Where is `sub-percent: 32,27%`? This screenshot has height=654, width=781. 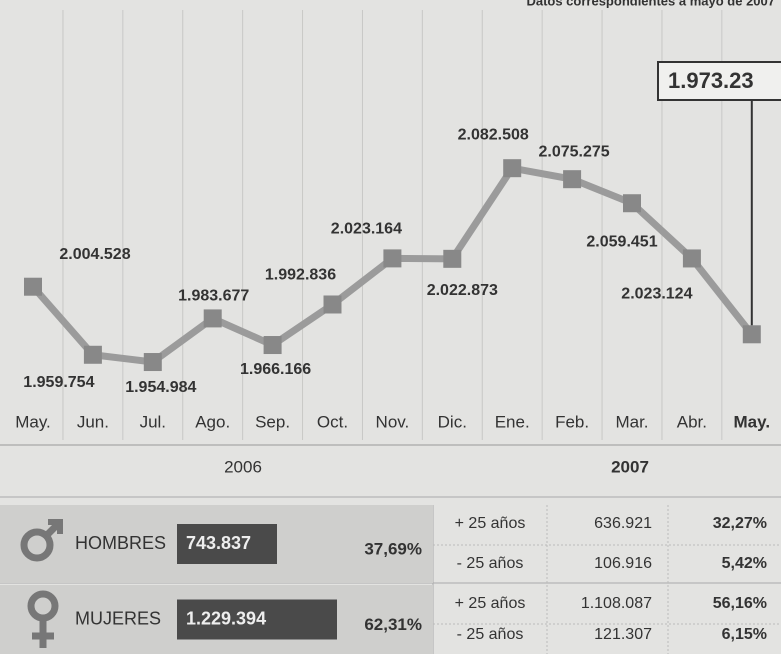
sub-percent: 32,27% is located at coordinates (740, 523).